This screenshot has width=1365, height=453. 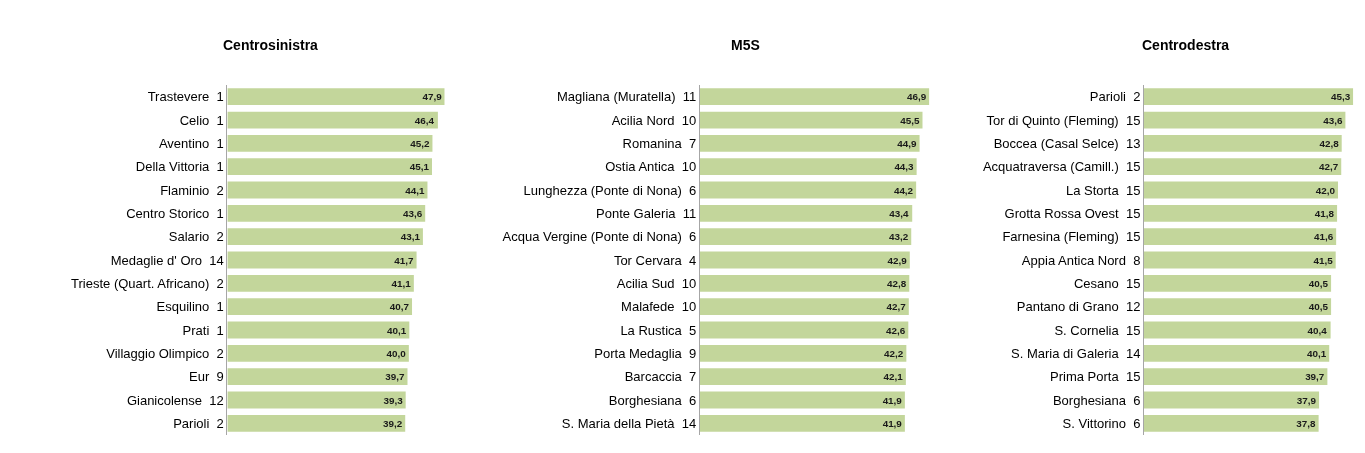 I want to click on data-label: 42,6, so click(x=896, y=330).